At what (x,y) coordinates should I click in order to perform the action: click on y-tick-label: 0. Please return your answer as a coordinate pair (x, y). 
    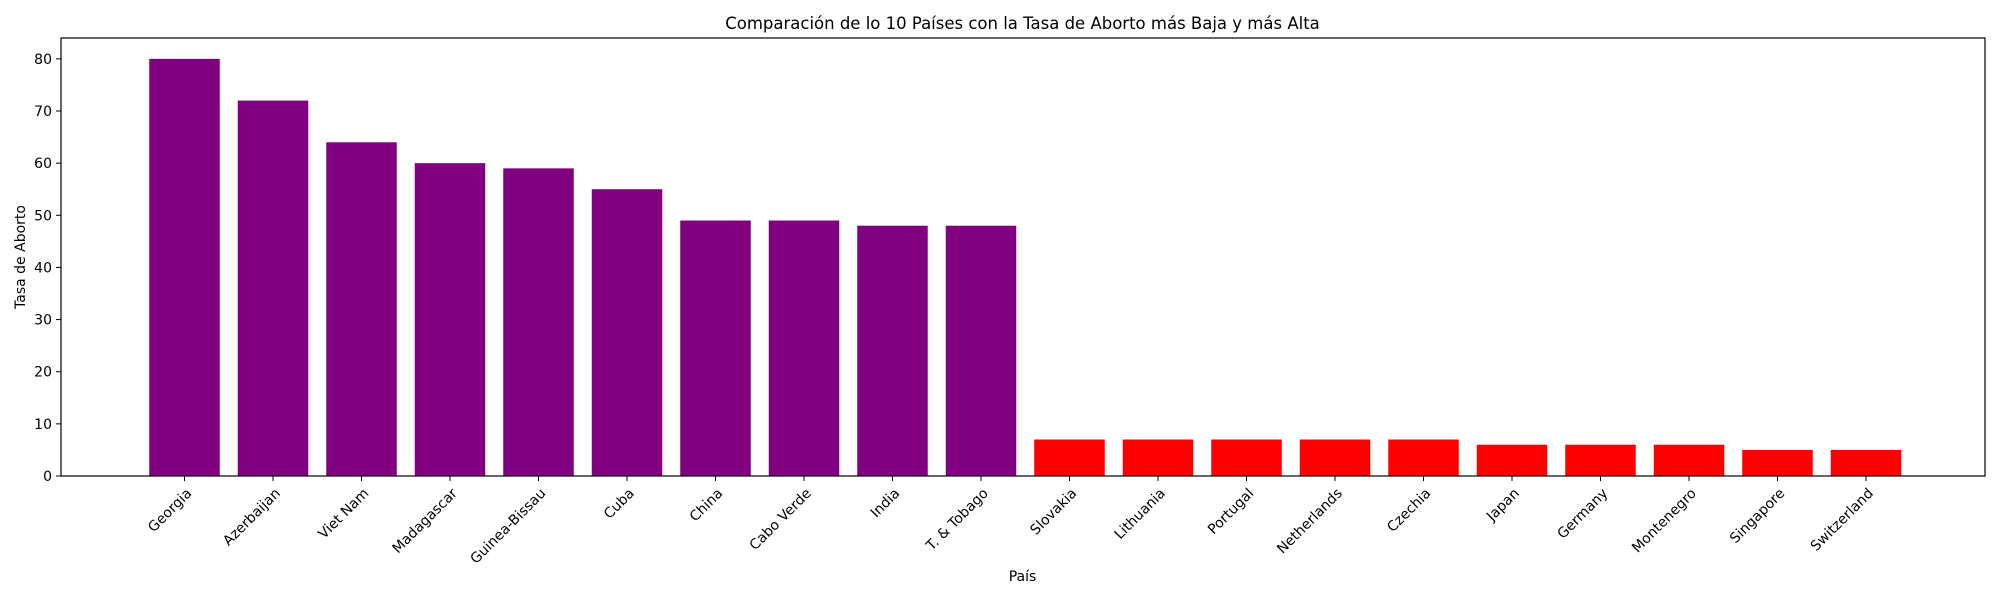
    Looking at the image, I should click on (47, 477).